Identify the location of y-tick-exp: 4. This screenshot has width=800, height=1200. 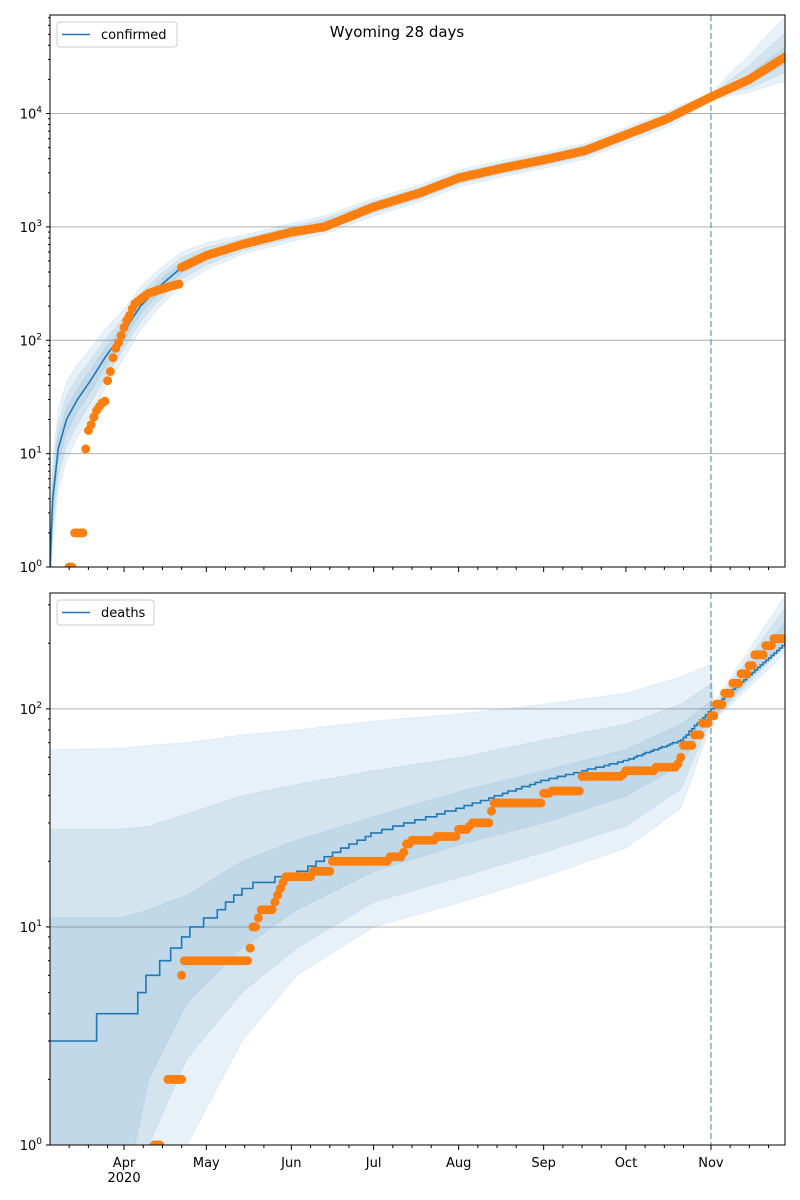
(39, 111).